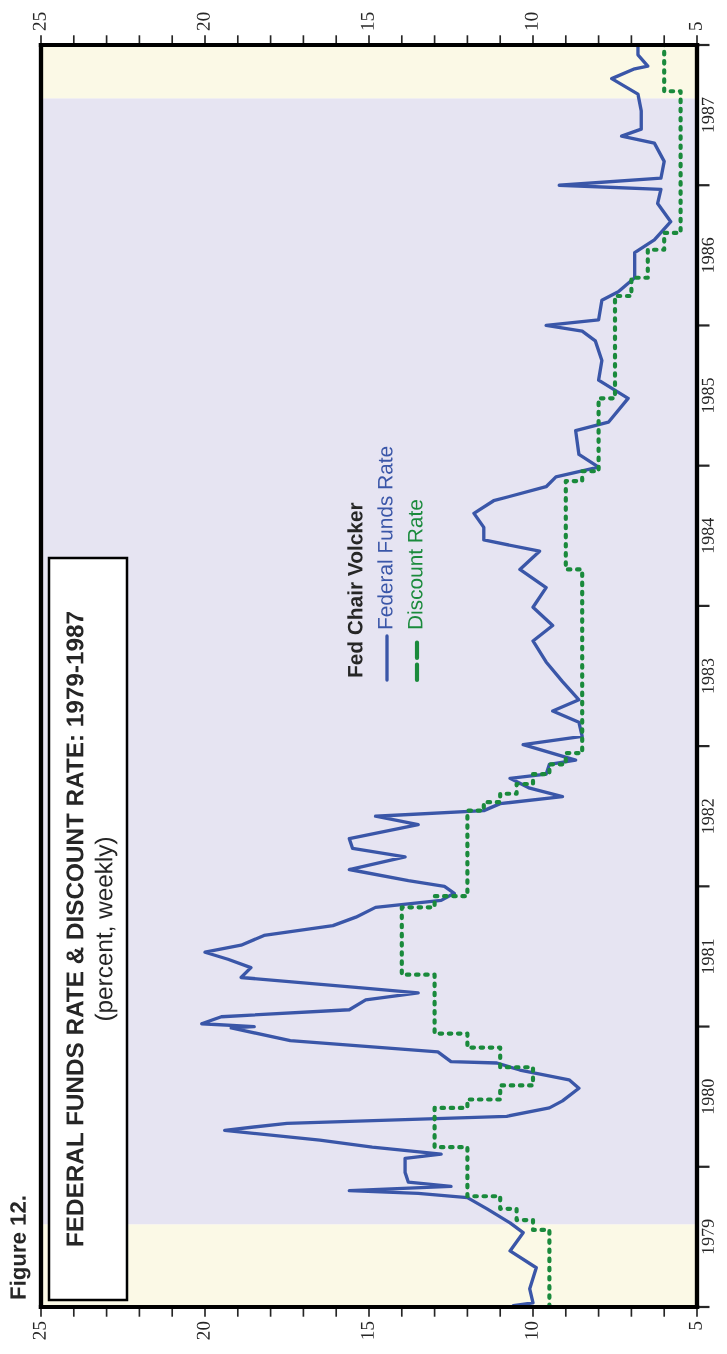  Describe the element at coordinates (355, 589) in the screenshot. I see `legend-title: Fed Chair Volcker` at that location.